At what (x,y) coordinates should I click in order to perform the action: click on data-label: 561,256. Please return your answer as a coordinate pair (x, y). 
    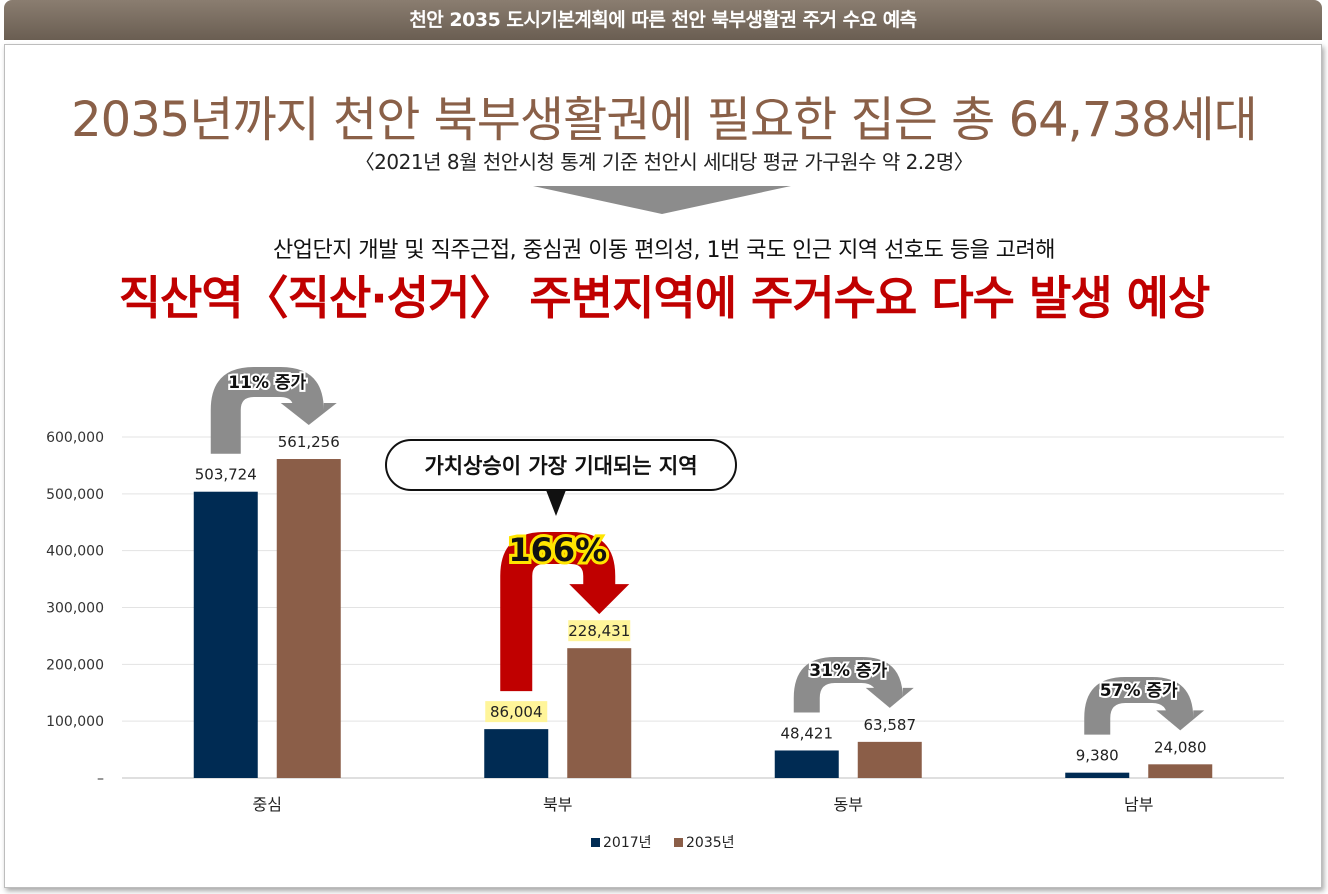
    Looking at the image, I should click on (309, 442).